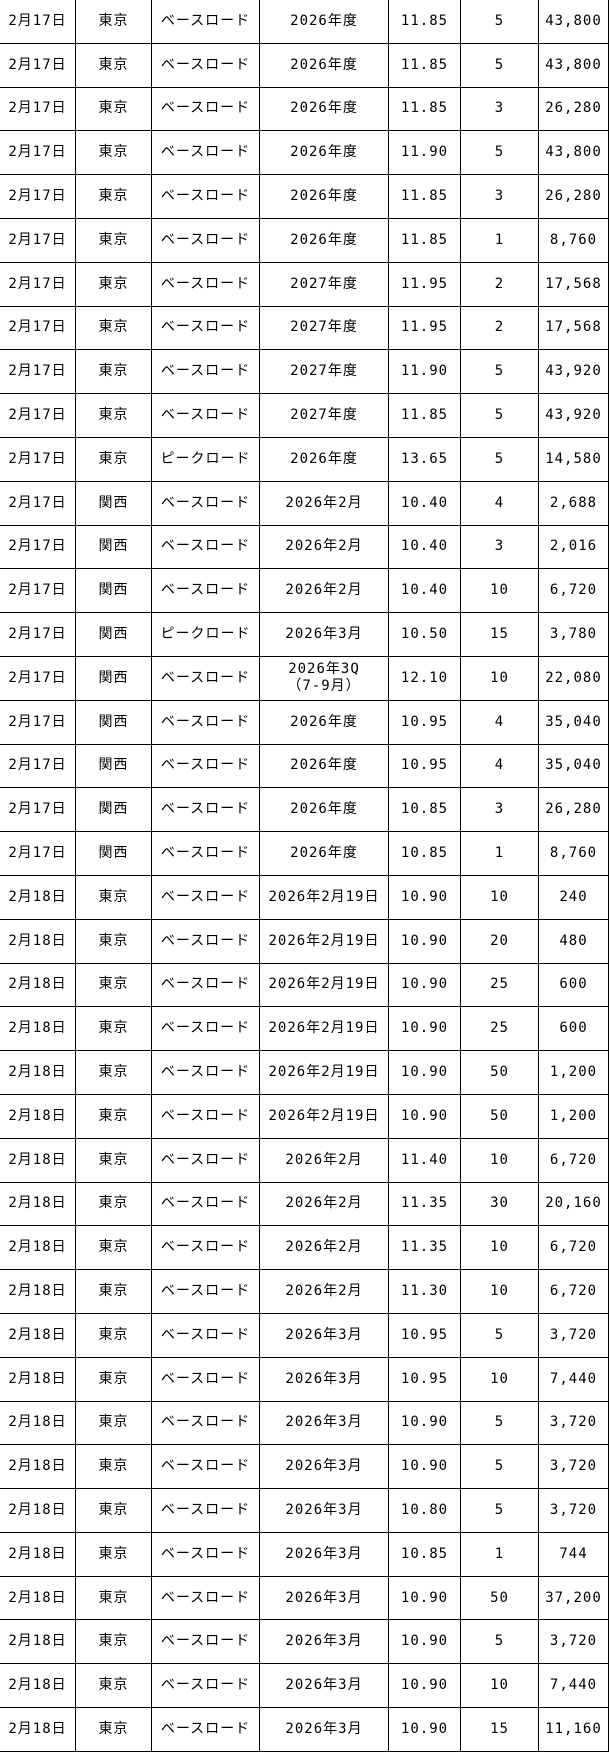 This screenshot has height=1761, width=610. What do you see at coordinates (500, 1116) in the screenshot?
I see `table-cell: 50` at bounding box center [500, 1116].